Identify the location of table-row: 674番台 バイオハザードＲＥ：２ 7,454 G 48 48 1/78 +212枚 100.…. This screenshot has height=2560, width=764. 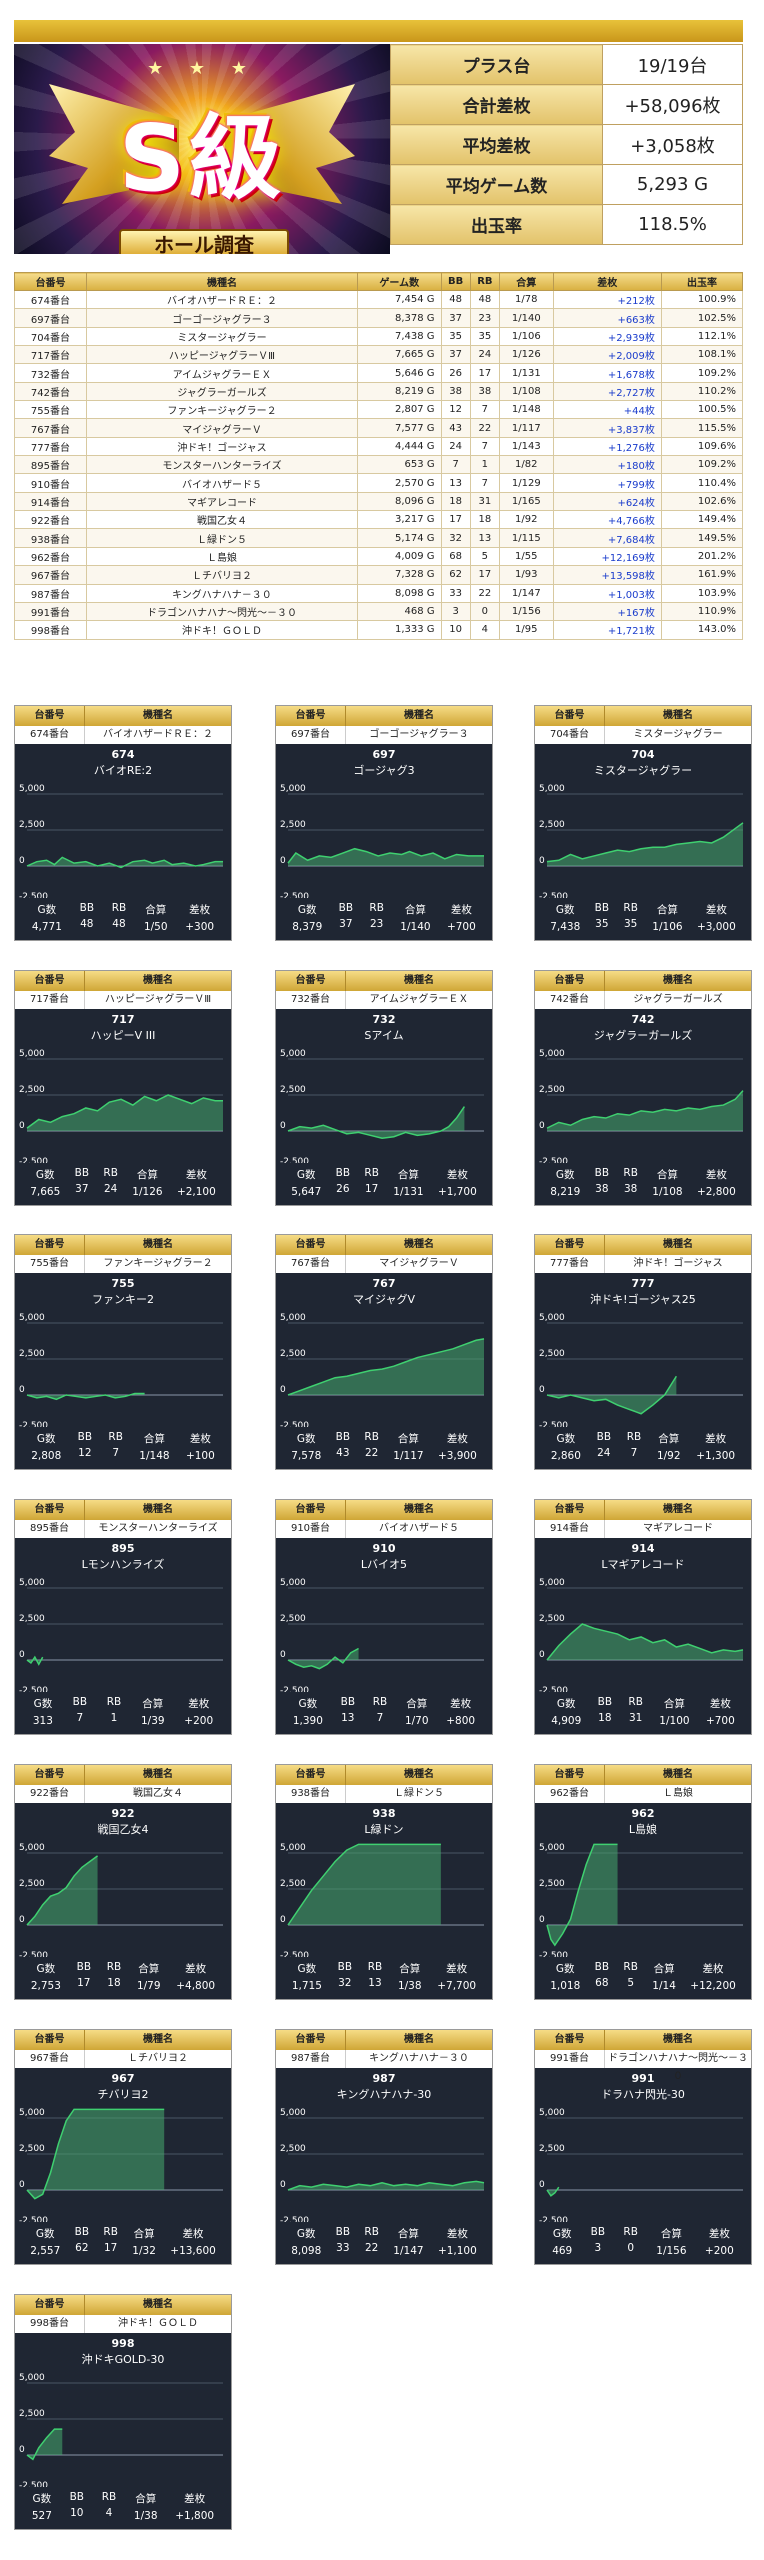
(379, 299).